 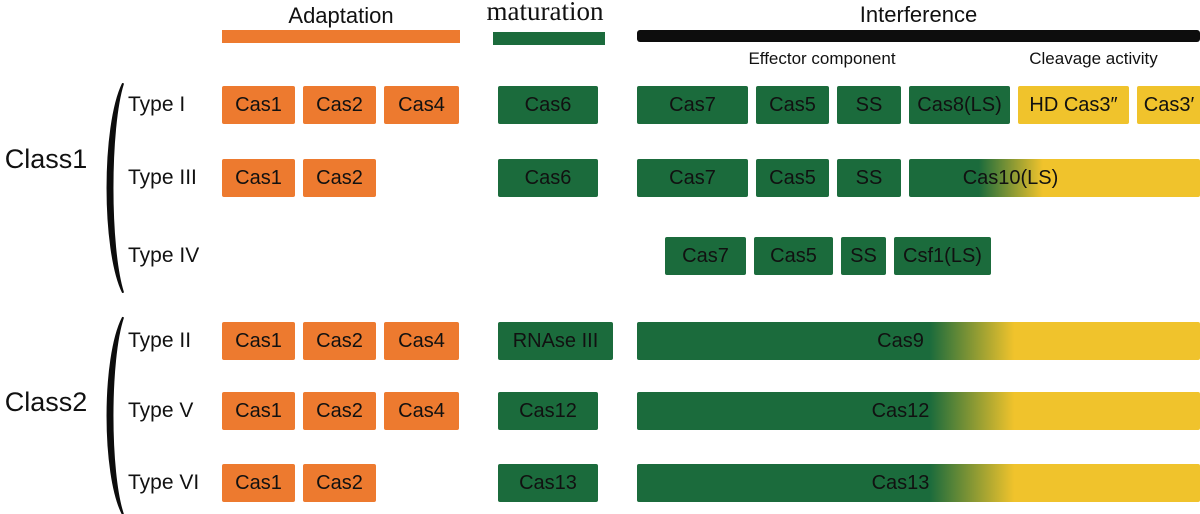 I want to click on header-maturation: maturation, so click(x=545, y=13).